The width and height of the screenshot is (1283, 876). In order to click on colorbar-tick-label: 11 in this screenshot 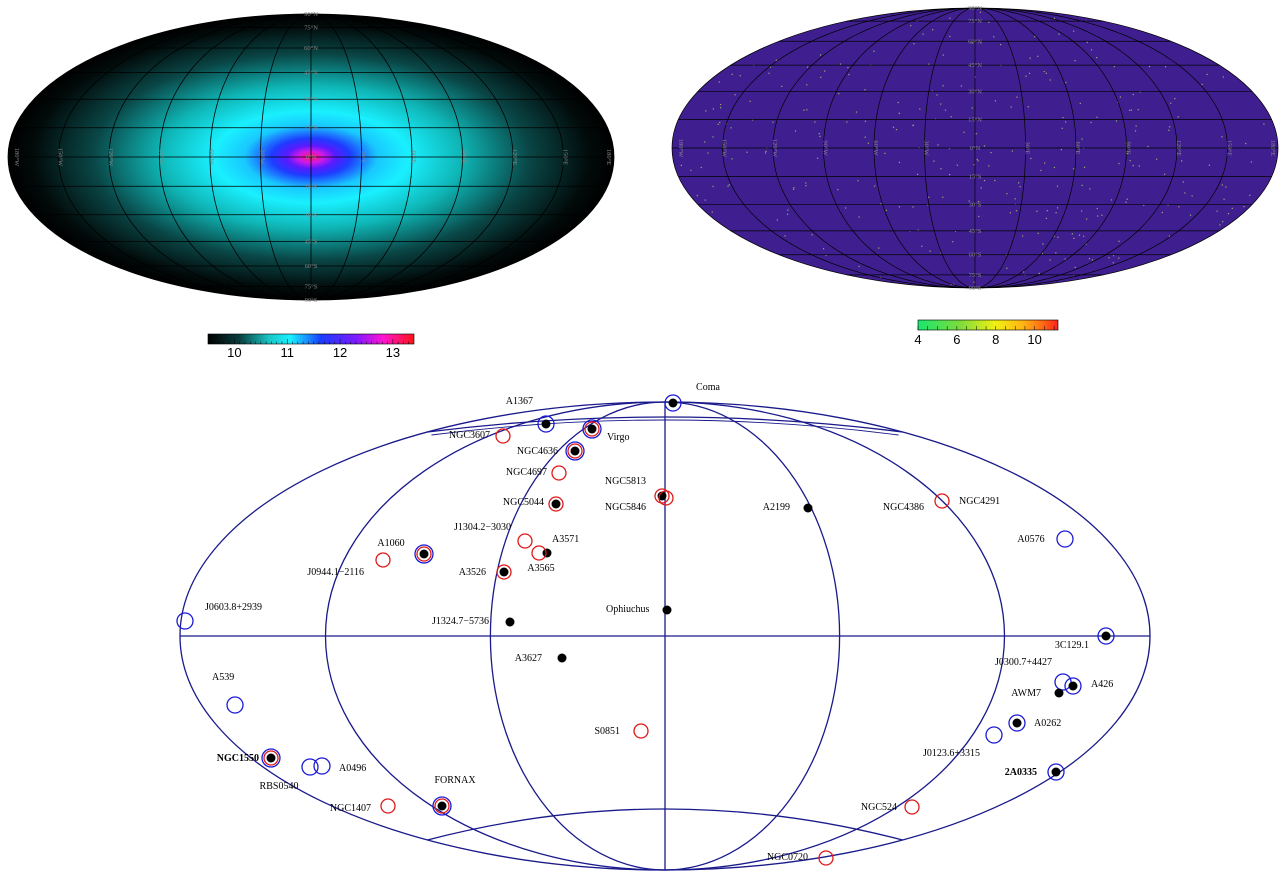, I will do `click(287, 352)`.